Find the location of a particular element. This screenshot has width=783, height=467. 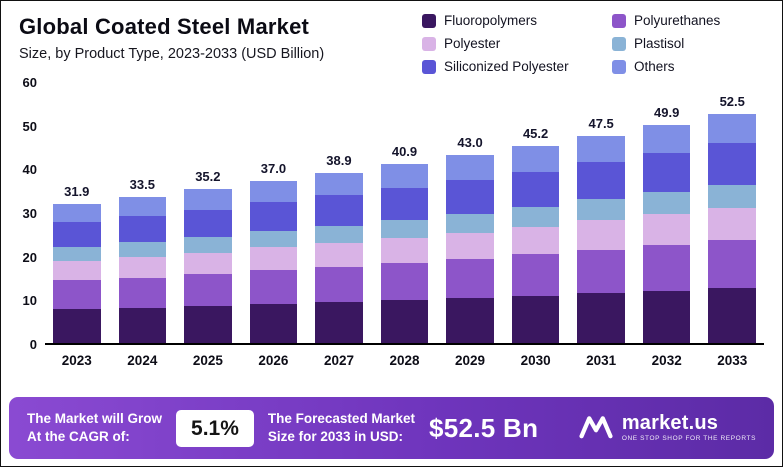

x-axis-label: 2029 is located at coordinates (470, 360).